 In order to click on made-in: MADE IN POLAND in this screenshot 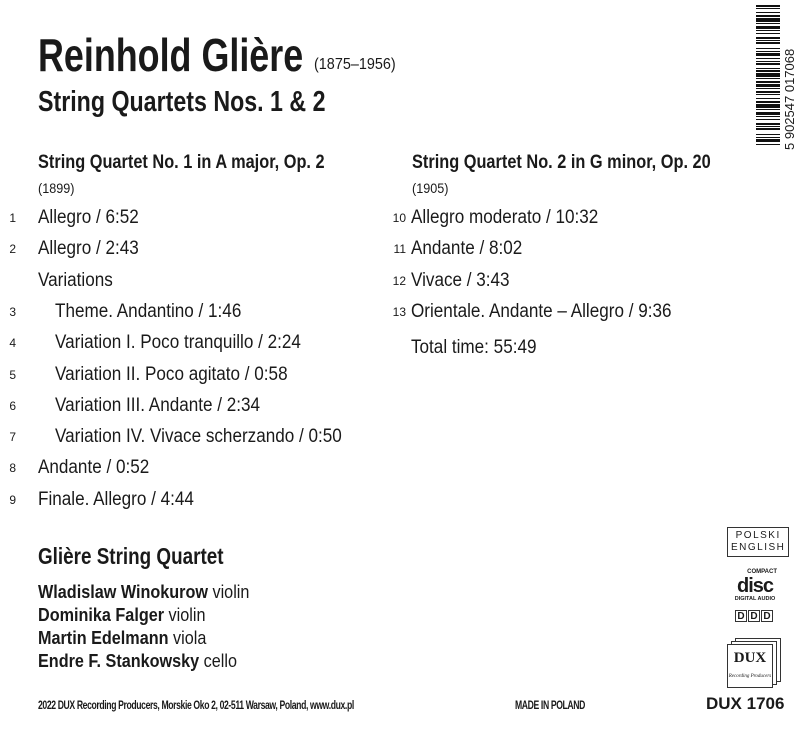, I will do `click(550, 706)`.